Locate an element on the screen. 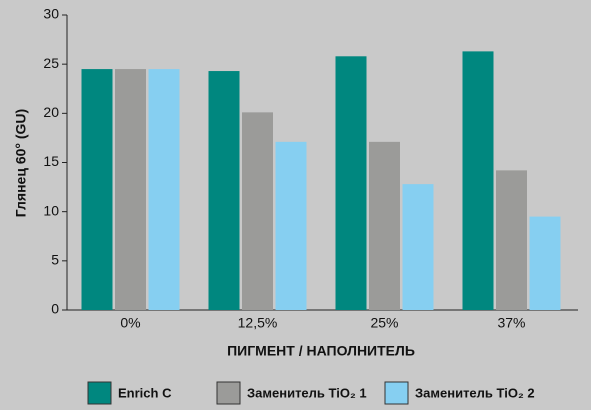 The image size is (591, 410). y-tick-label: 25 is located at coordinates (51, 63).